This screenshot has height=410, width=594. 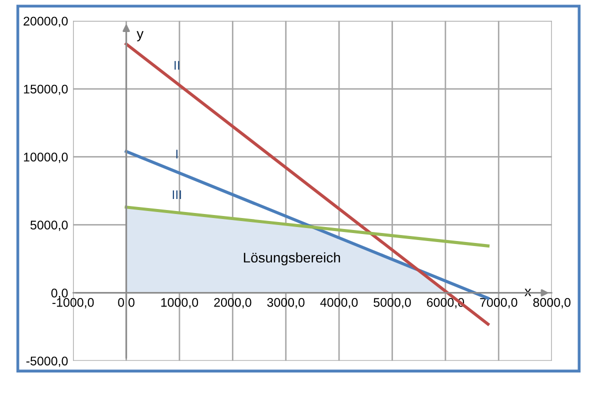 What do you see at coordinates (49, 225) in the screenshot?
I see `y-tick-label: 5000,0` at bounding box center [49, 225].